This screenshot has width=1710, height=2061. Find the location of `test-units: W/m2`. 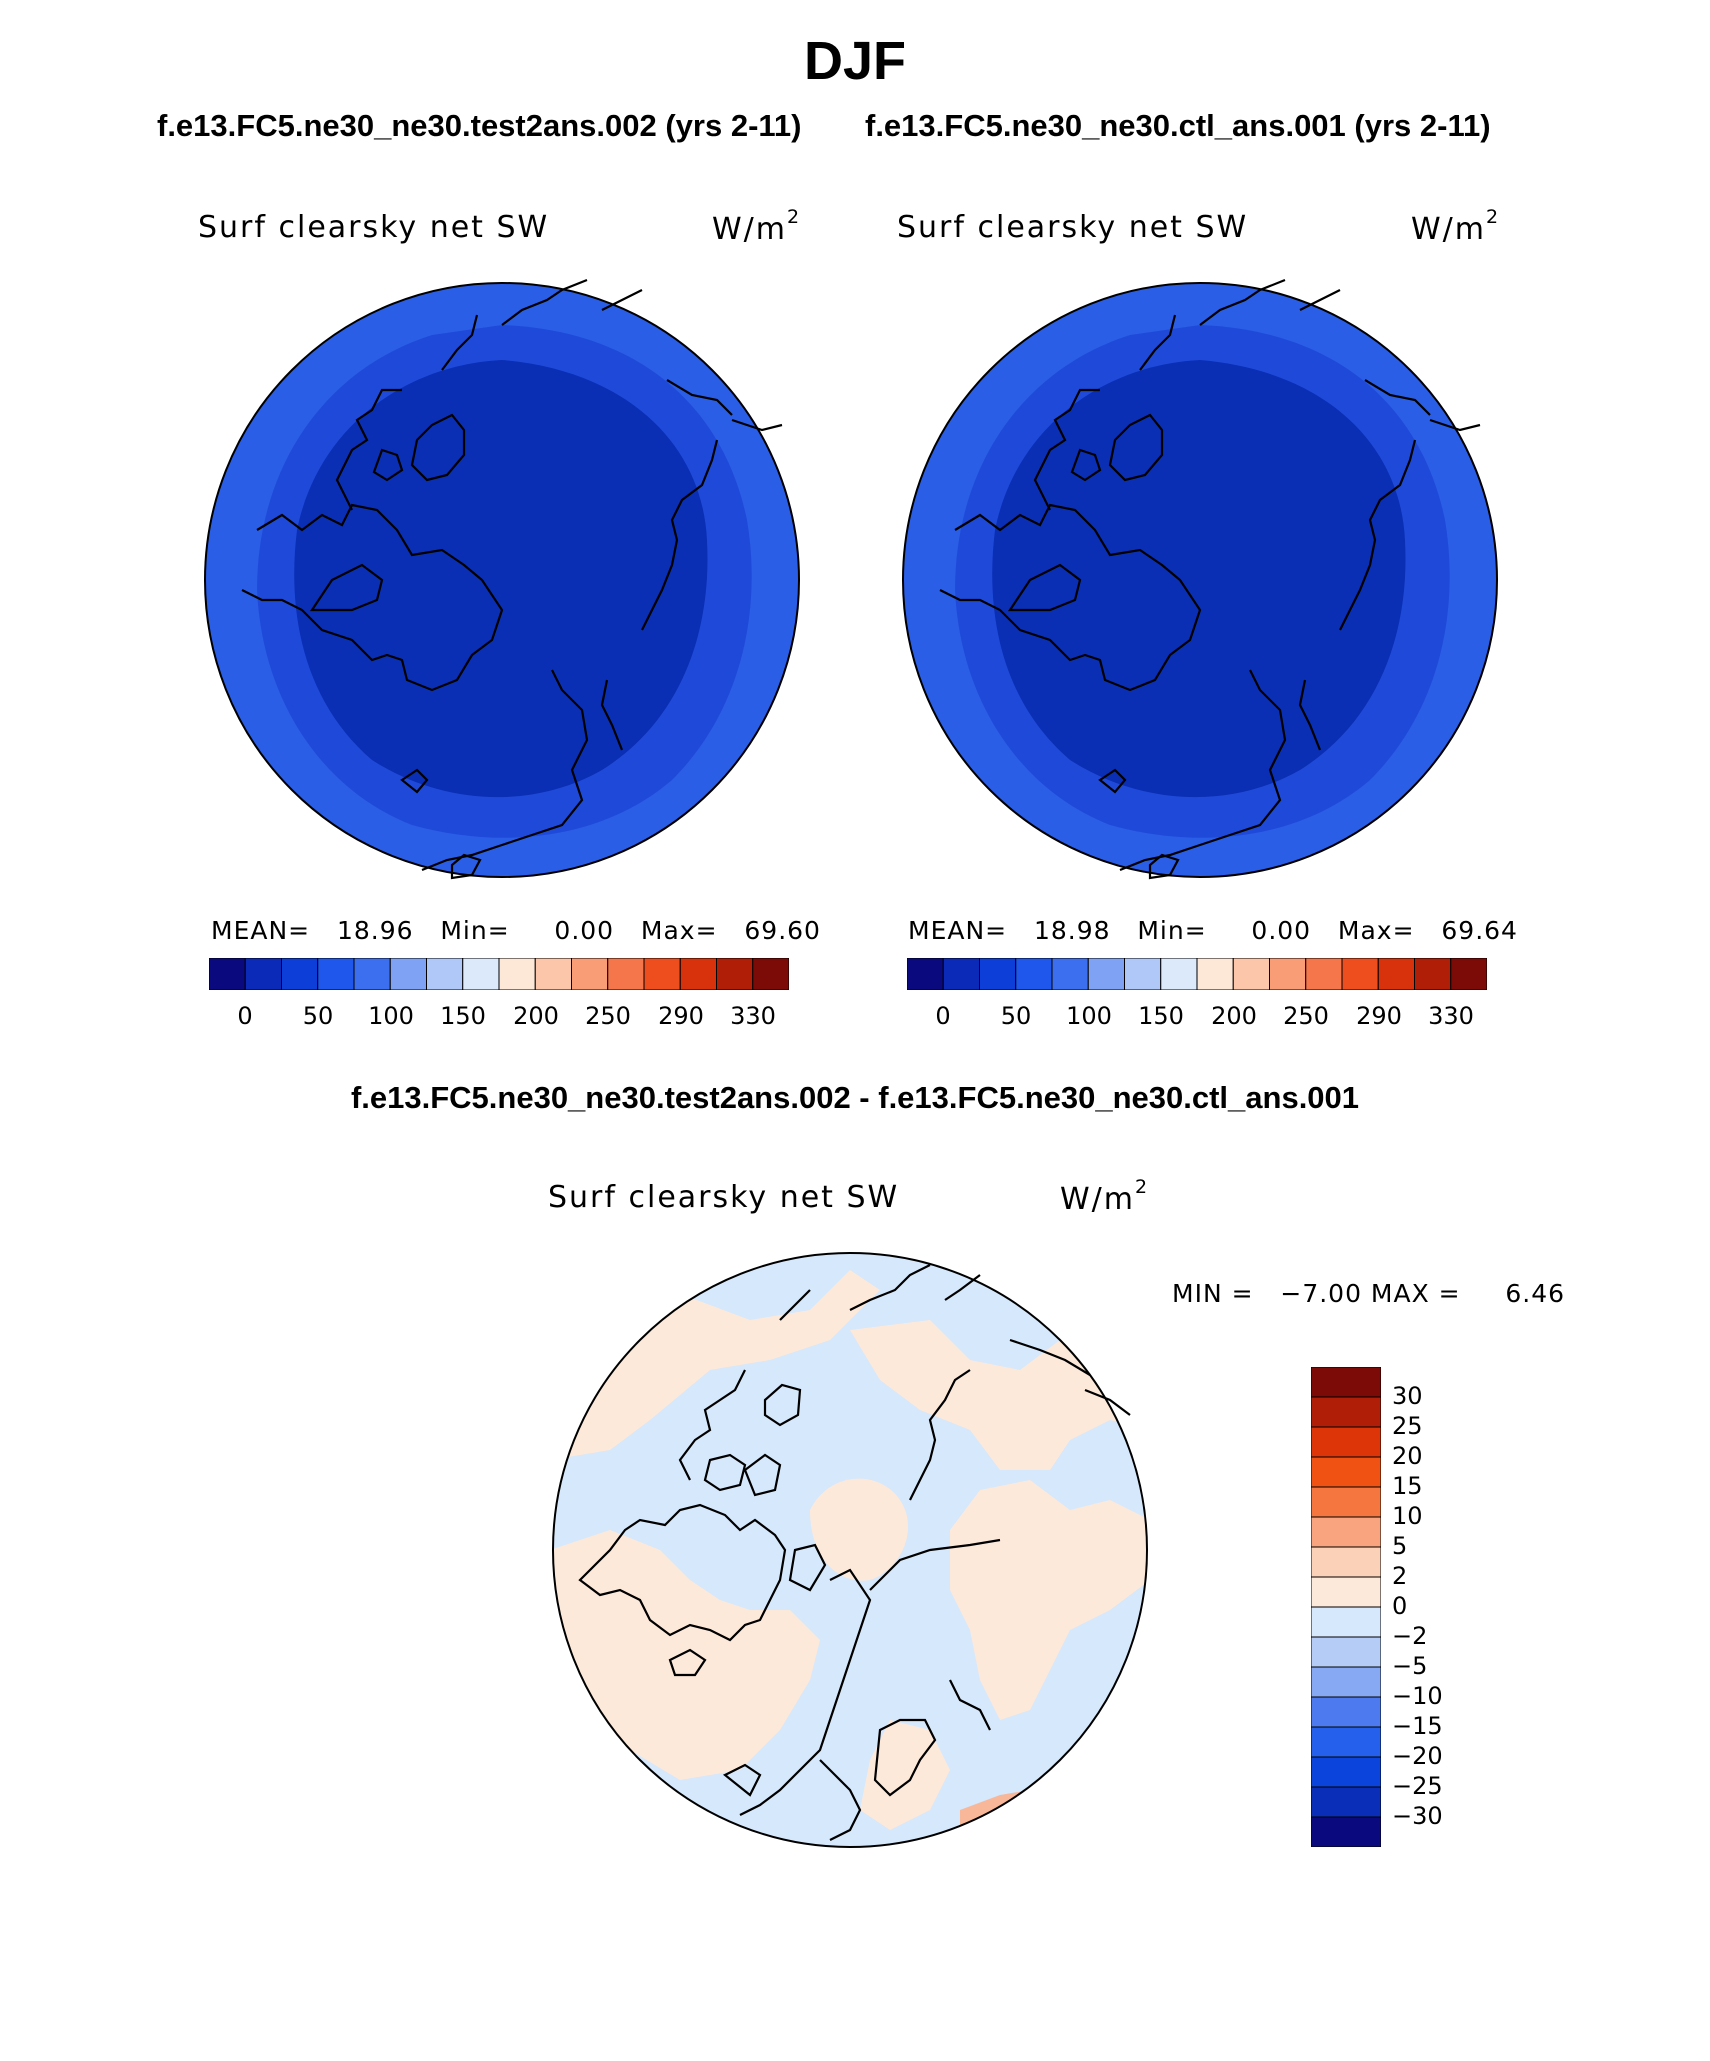

test-units: W/m2 is located at coordinates (756, 226).